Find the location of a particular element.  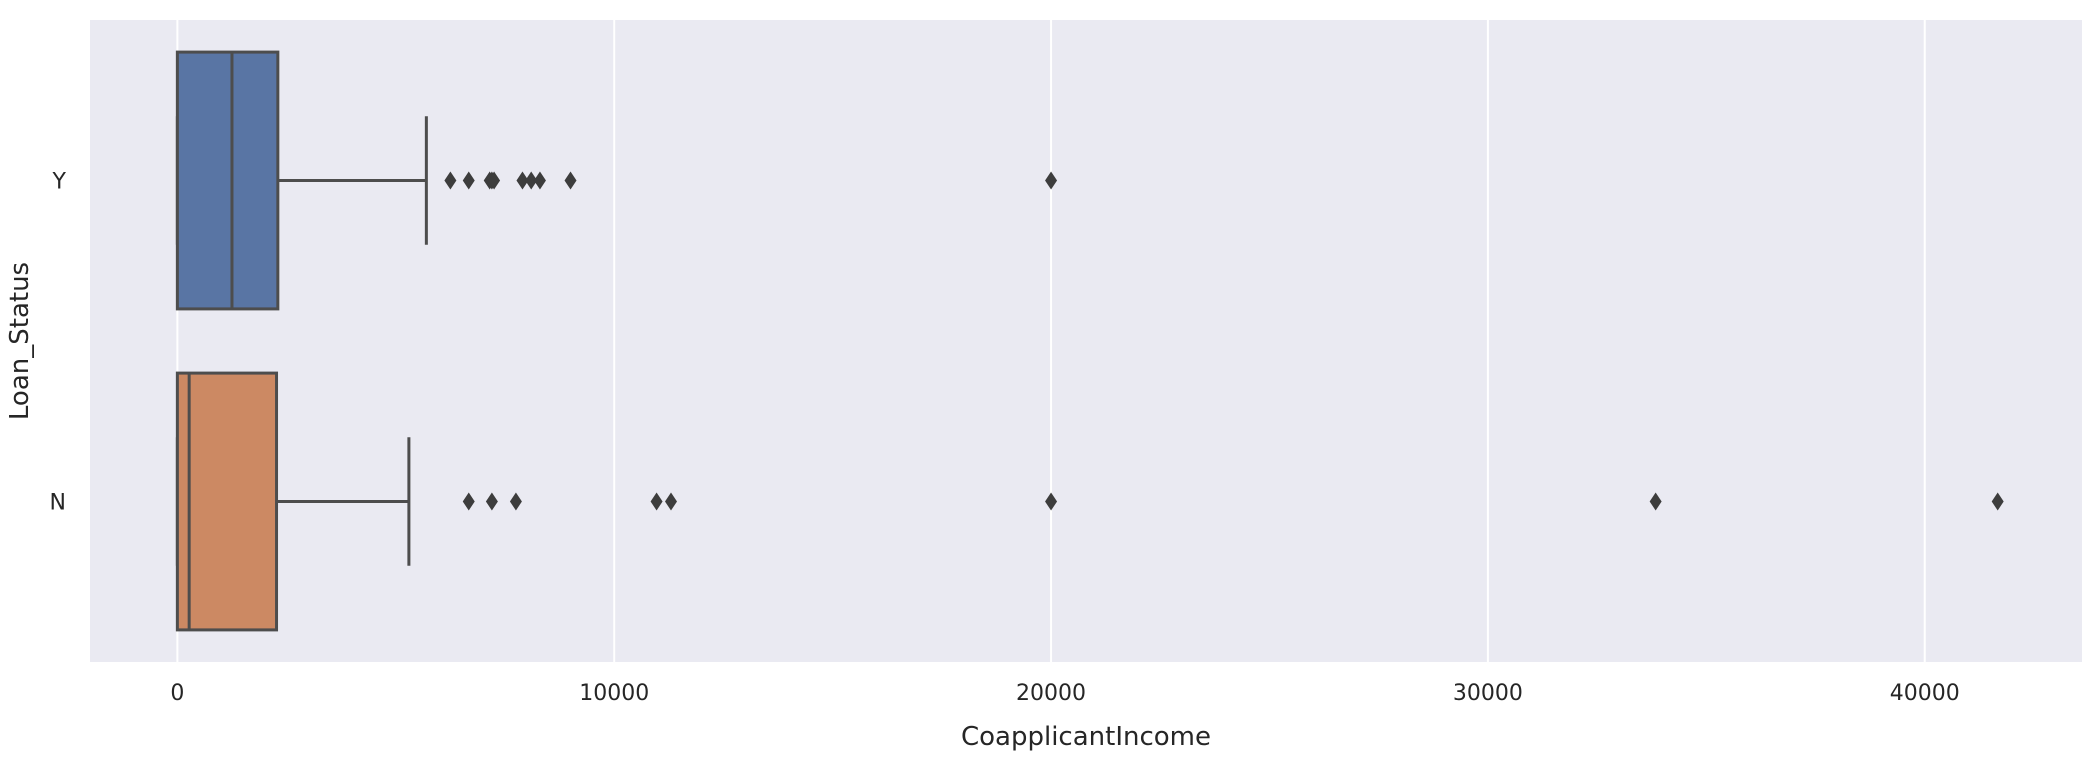

x-axis-label: CoapplicantIncome is located at coordinates (1086, 737).